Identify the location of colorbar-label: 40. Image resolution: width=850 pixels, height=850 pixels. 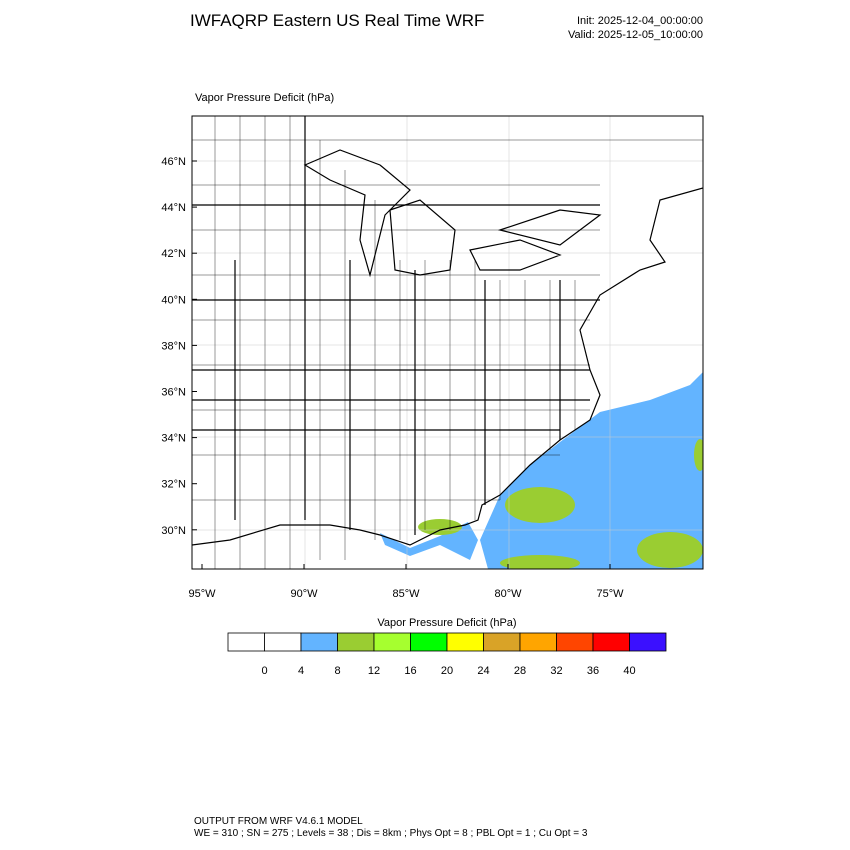
(629, 671).